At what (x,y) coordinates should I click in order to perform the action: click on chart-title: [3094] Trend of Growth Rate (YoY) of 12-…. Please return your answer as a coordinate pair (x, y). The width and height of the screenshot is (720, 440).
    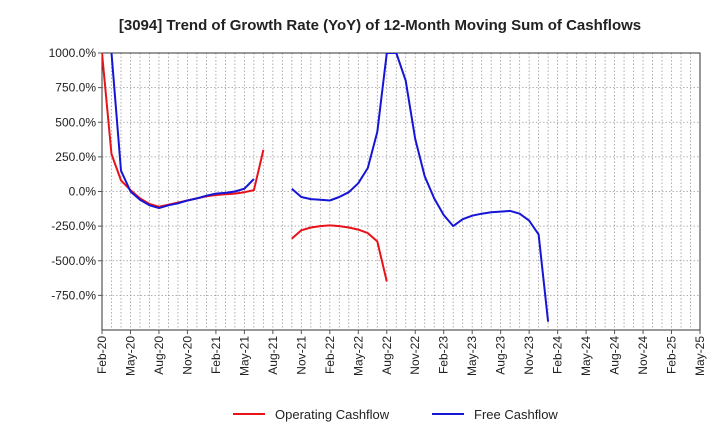
    Looking at the image, I should click on (380, 25).